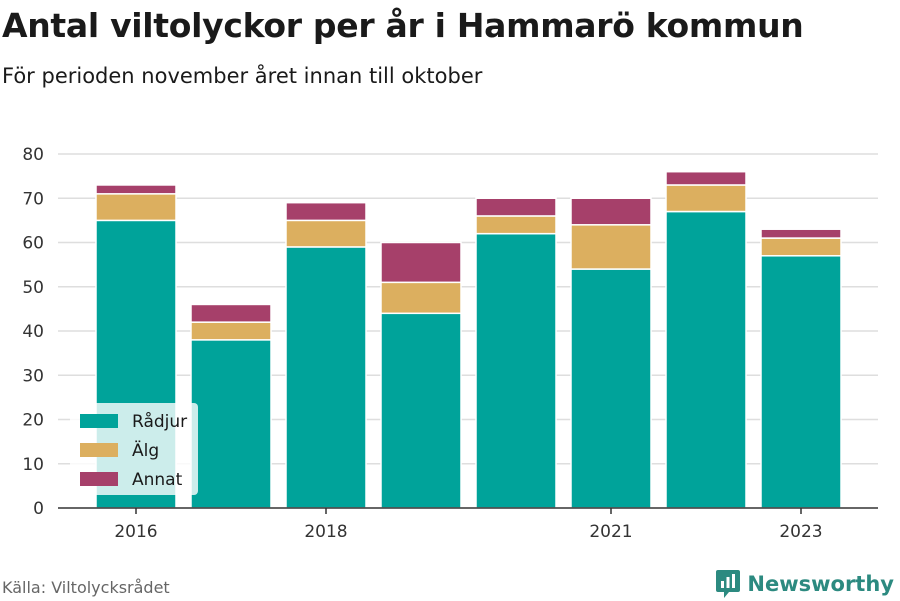 The height and width of the screenshot is (601, 900). I want to click on x-tick-label: 2023, so click(800, 532).